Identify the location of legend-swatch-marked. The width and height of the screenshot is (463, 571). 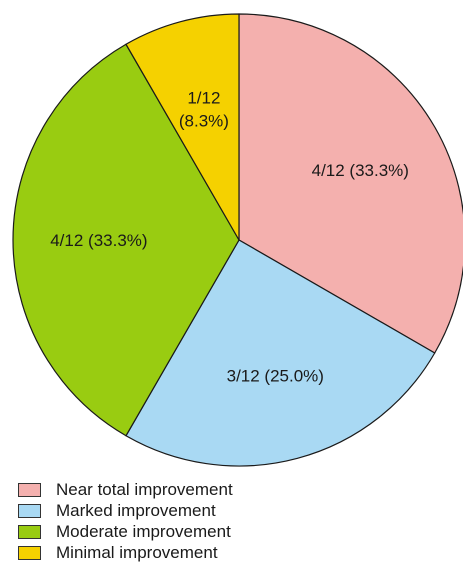
(29, 510).